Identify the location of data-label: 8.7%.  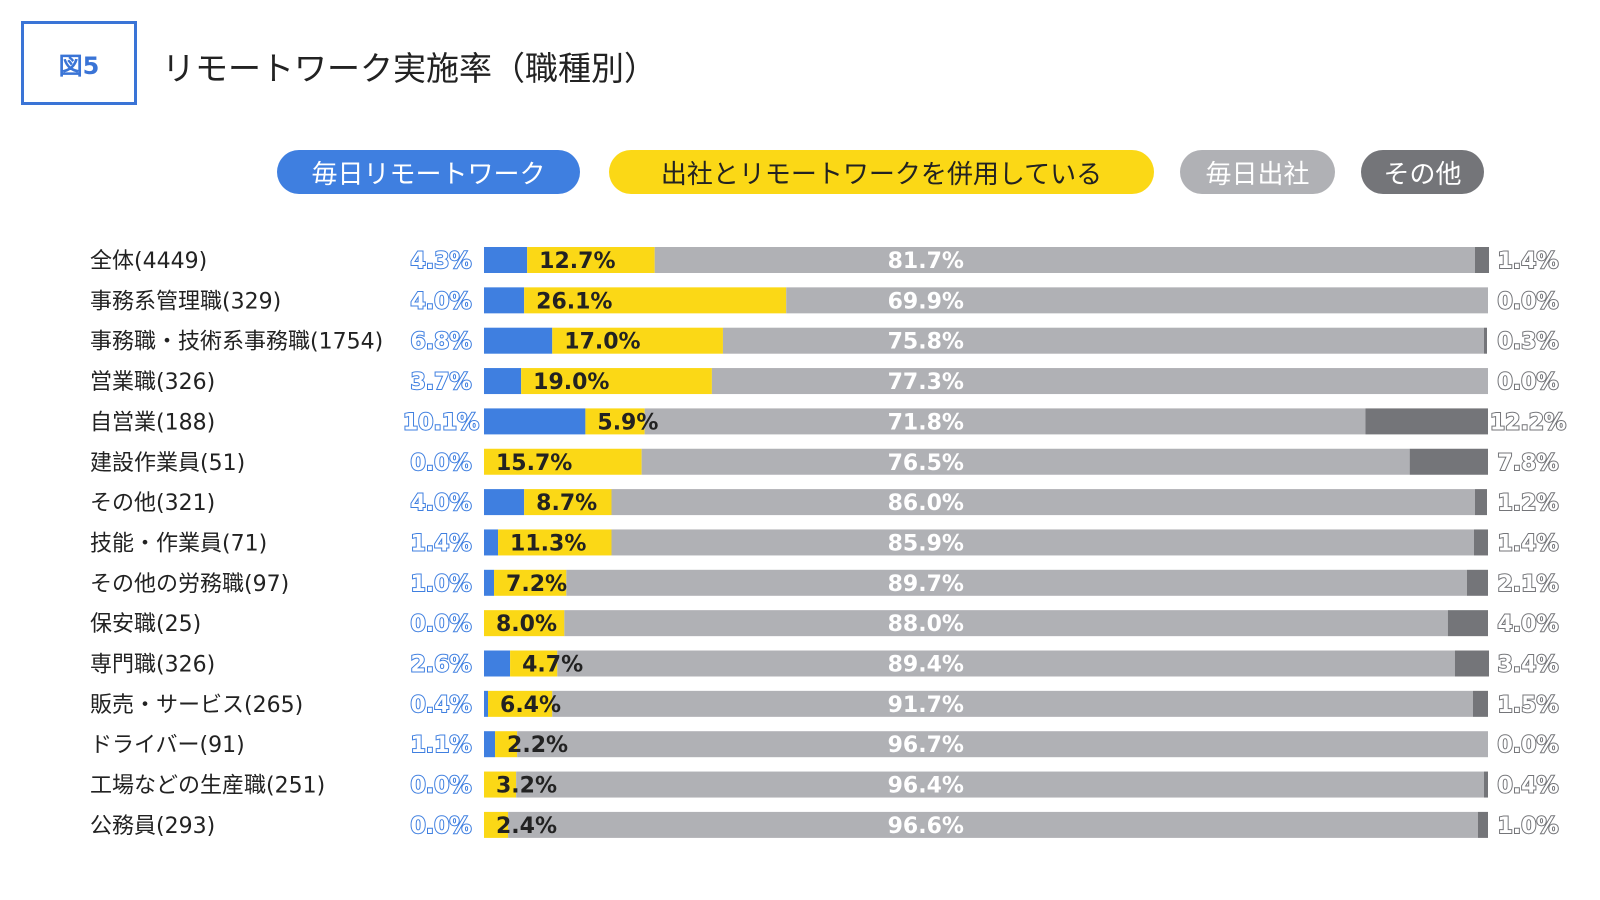
(566, 503).